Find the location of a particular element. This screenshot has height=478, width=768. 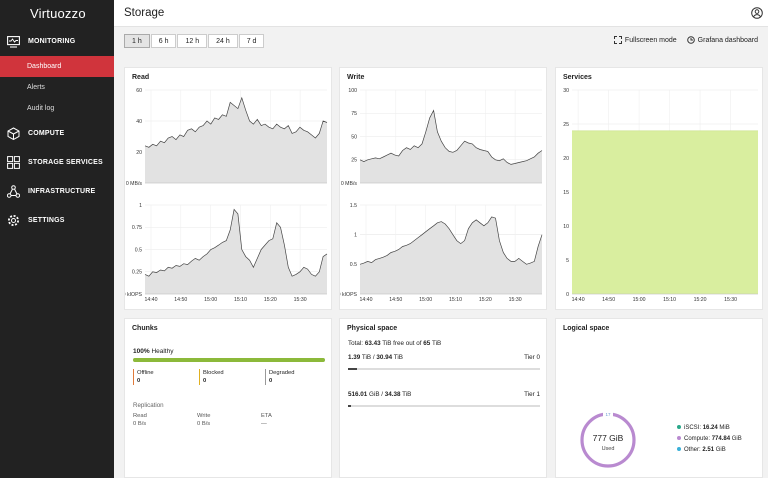

grafana-button: Grafana dashboard is located at coordinates (722, 40).